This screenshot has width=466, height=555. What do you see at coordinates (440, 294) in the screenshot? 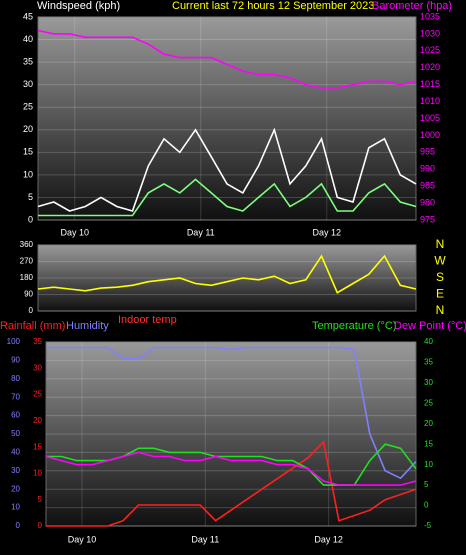
I see `y2-tick-label: E` at bounding box center [440, 294].